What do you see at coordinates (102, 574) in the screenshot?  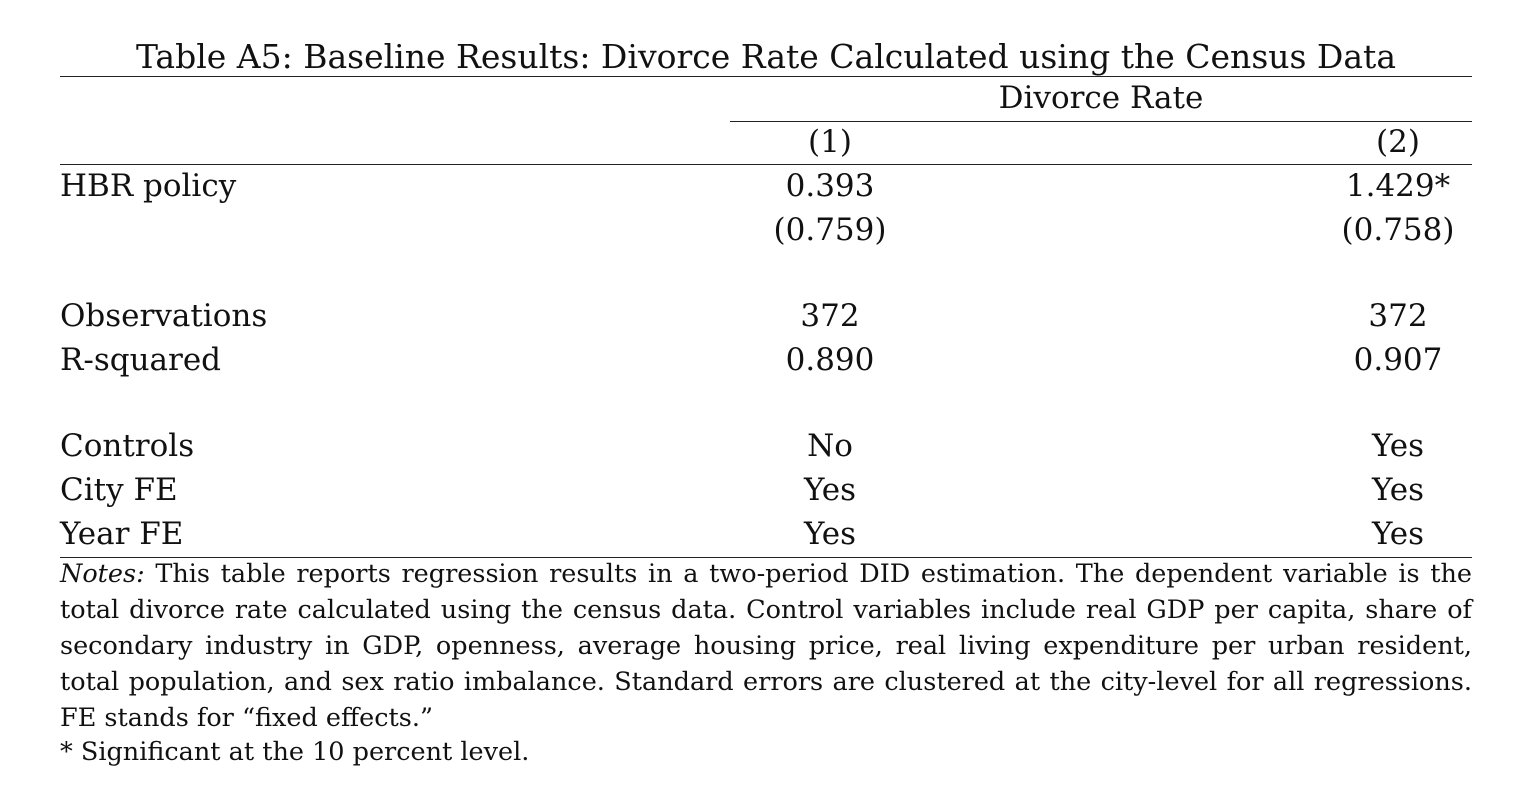 I see `notes-label: Notes:` at bounding box center [102, 574].